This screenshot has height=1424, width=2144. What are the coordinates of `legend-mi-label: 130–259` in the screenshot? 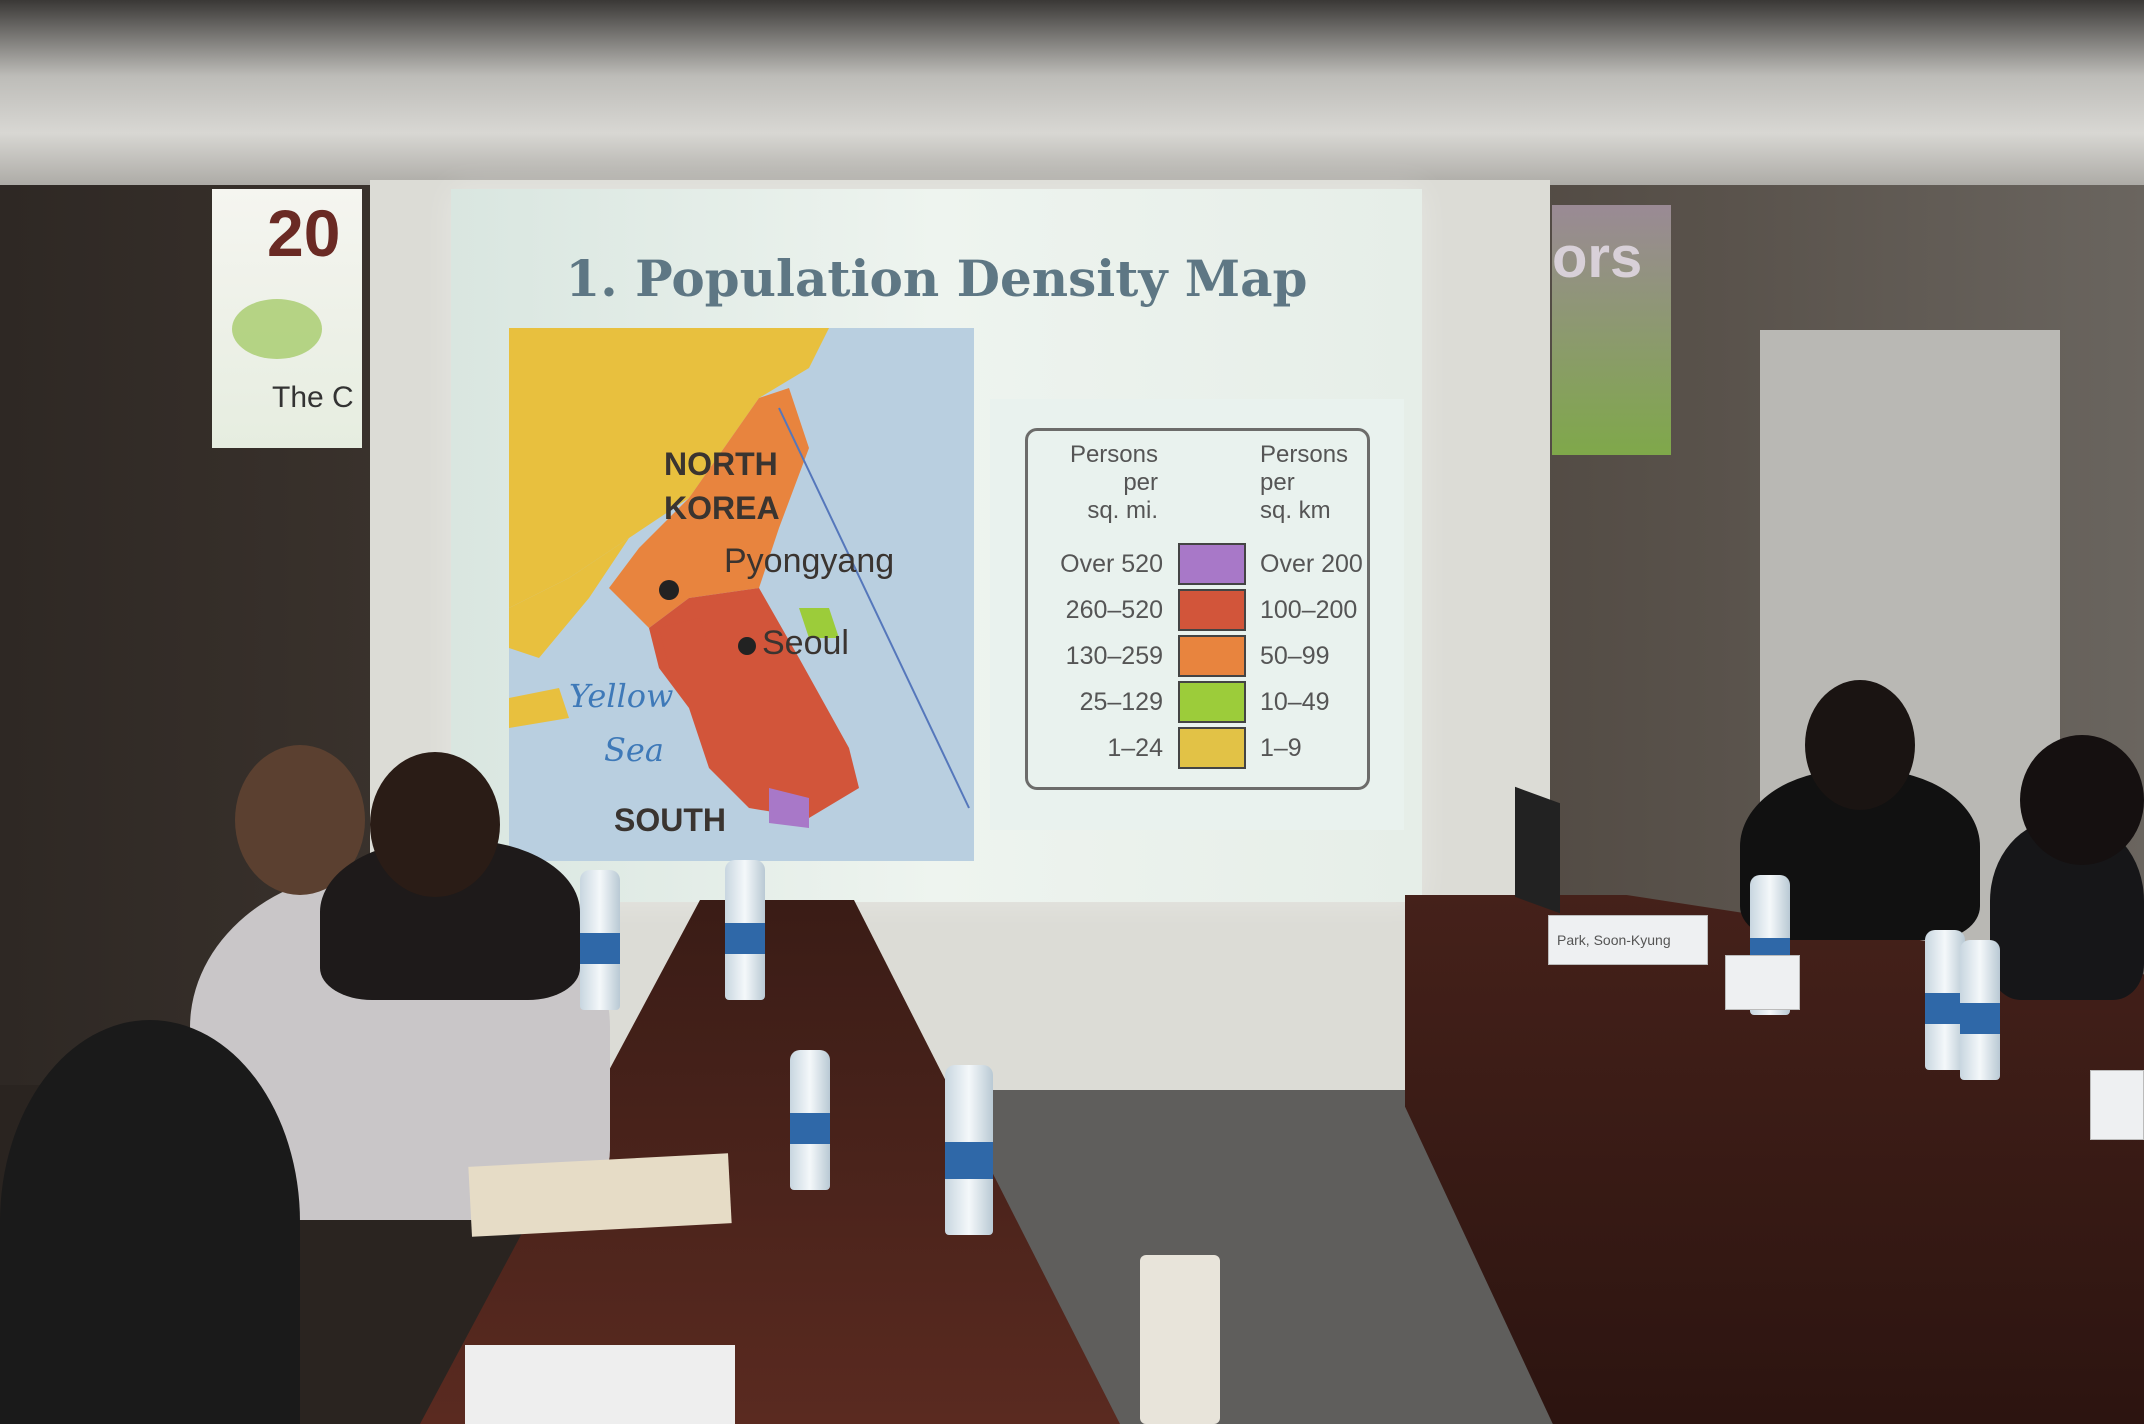 It's located at (1114, 656).